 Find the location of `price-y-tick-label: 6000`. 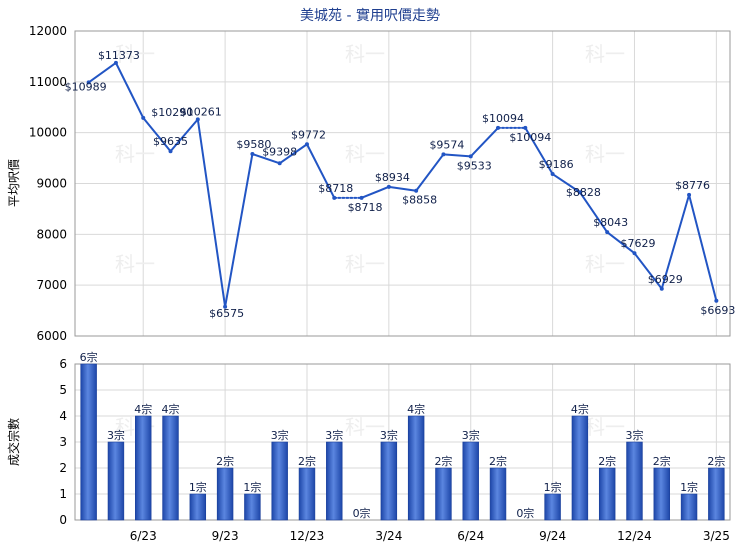

price-y-tick-label: 6000 is located at coordinates (51, 336).